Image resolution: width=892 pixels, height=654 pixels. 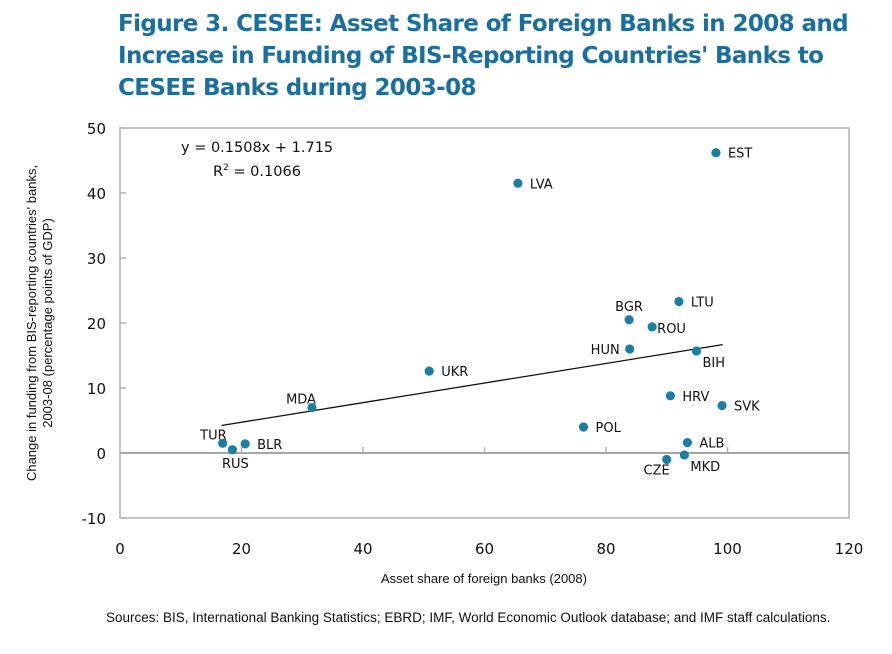 I want to click on data-point-mda, so click(x=312, y=407).